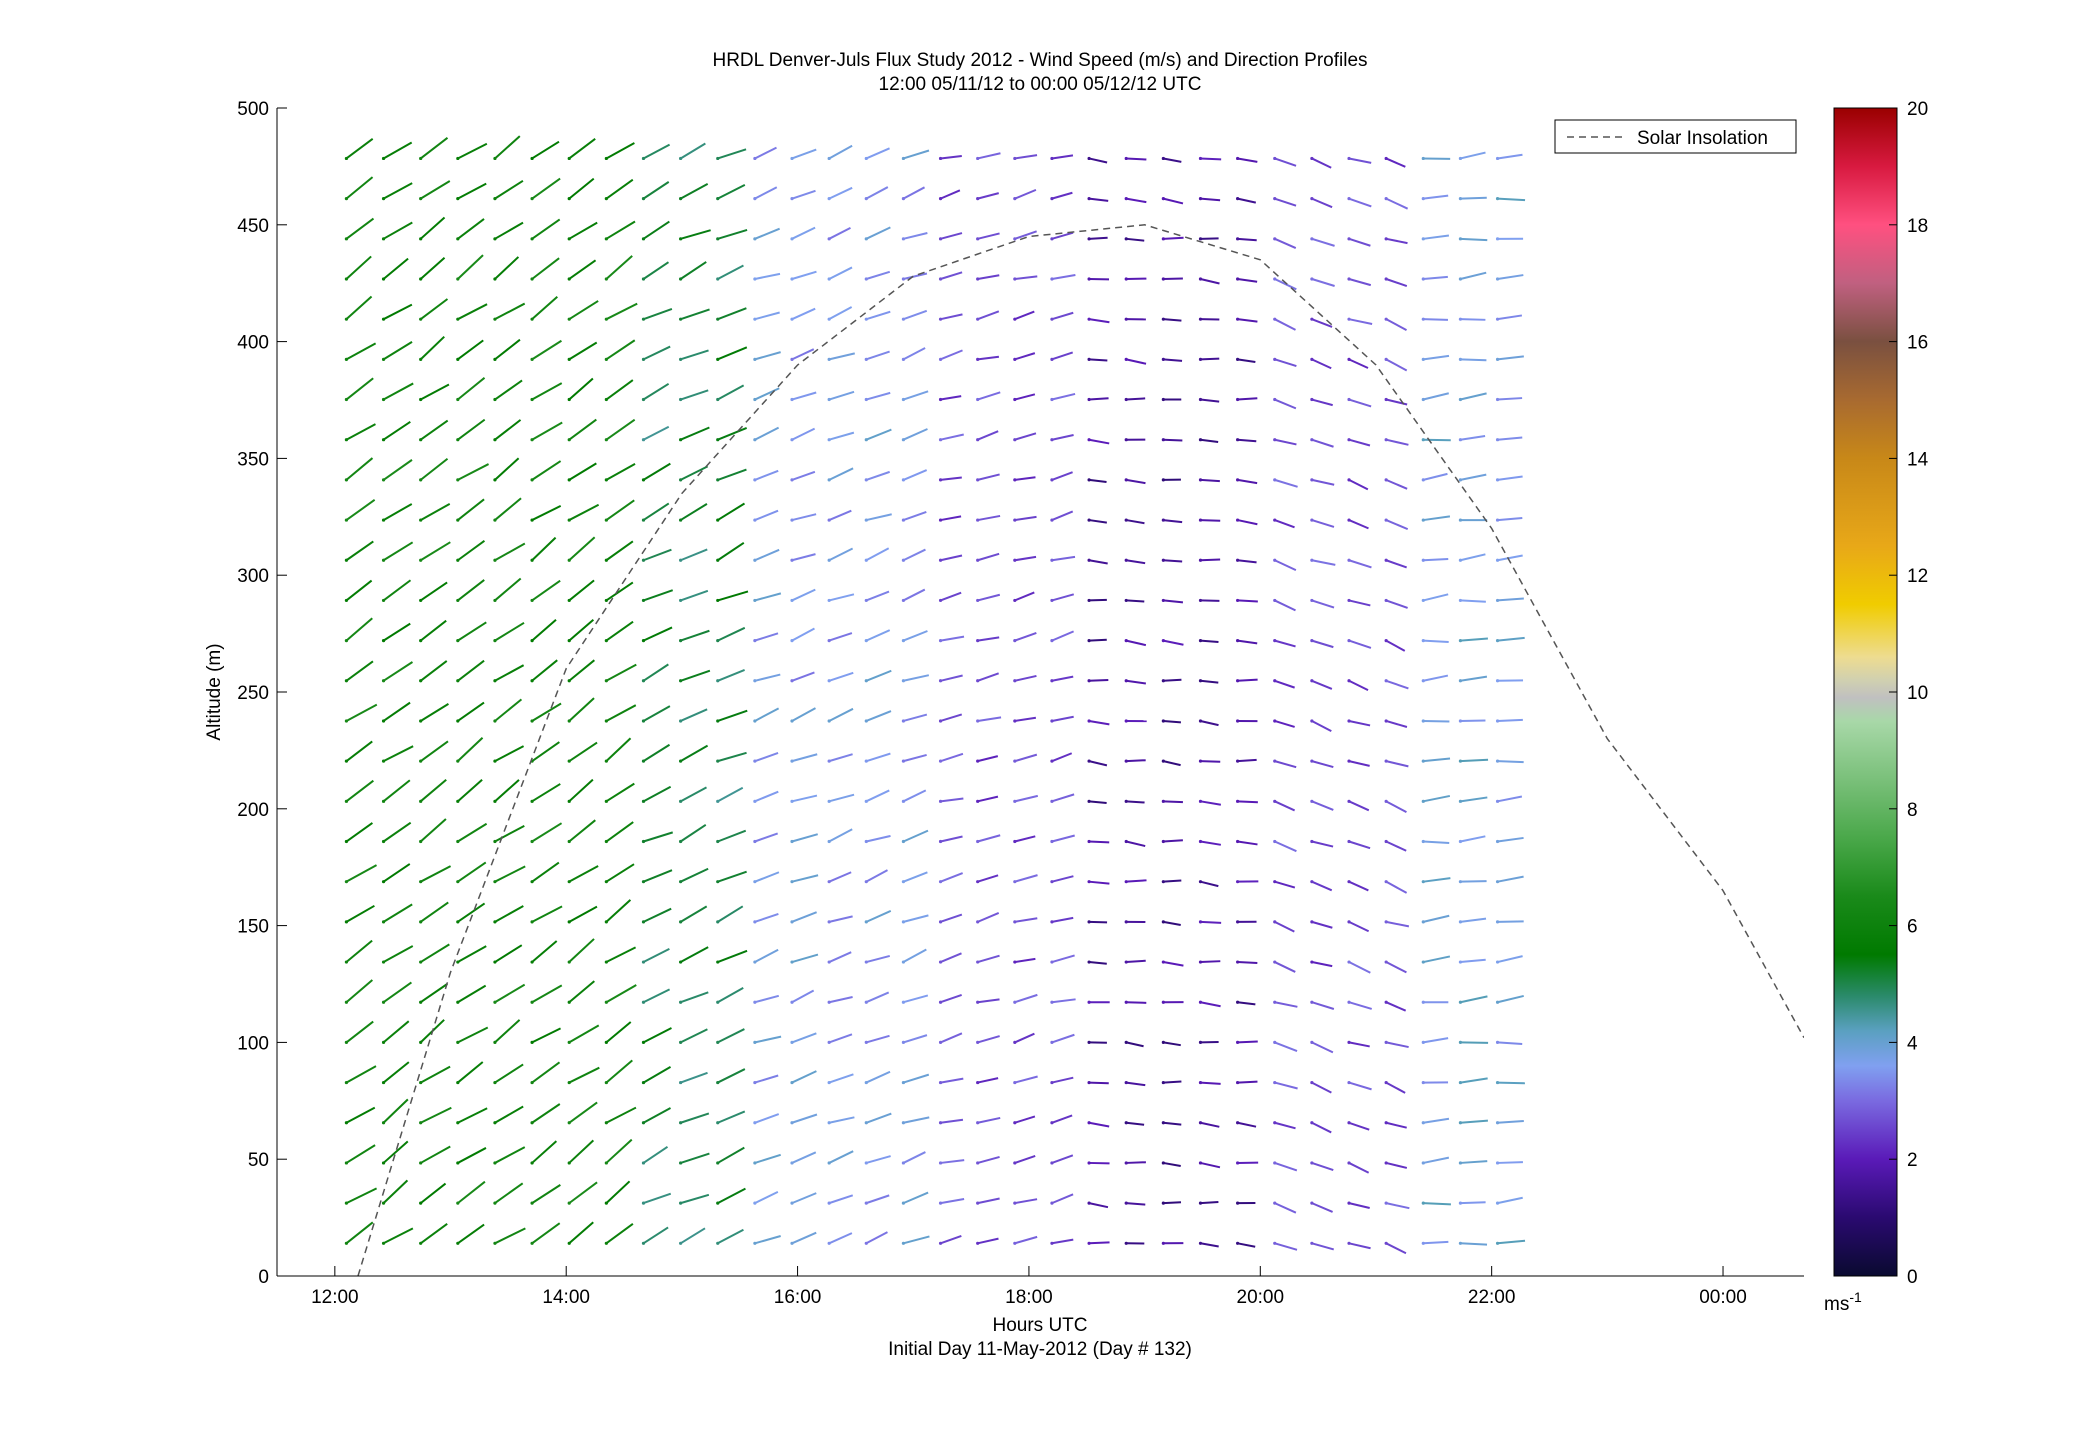 The width and height of the screenshot is (2098, 1430). Describe the element at coordinates (253, 927) in the screenshot. I see `y-tick-label: 150` at that location.